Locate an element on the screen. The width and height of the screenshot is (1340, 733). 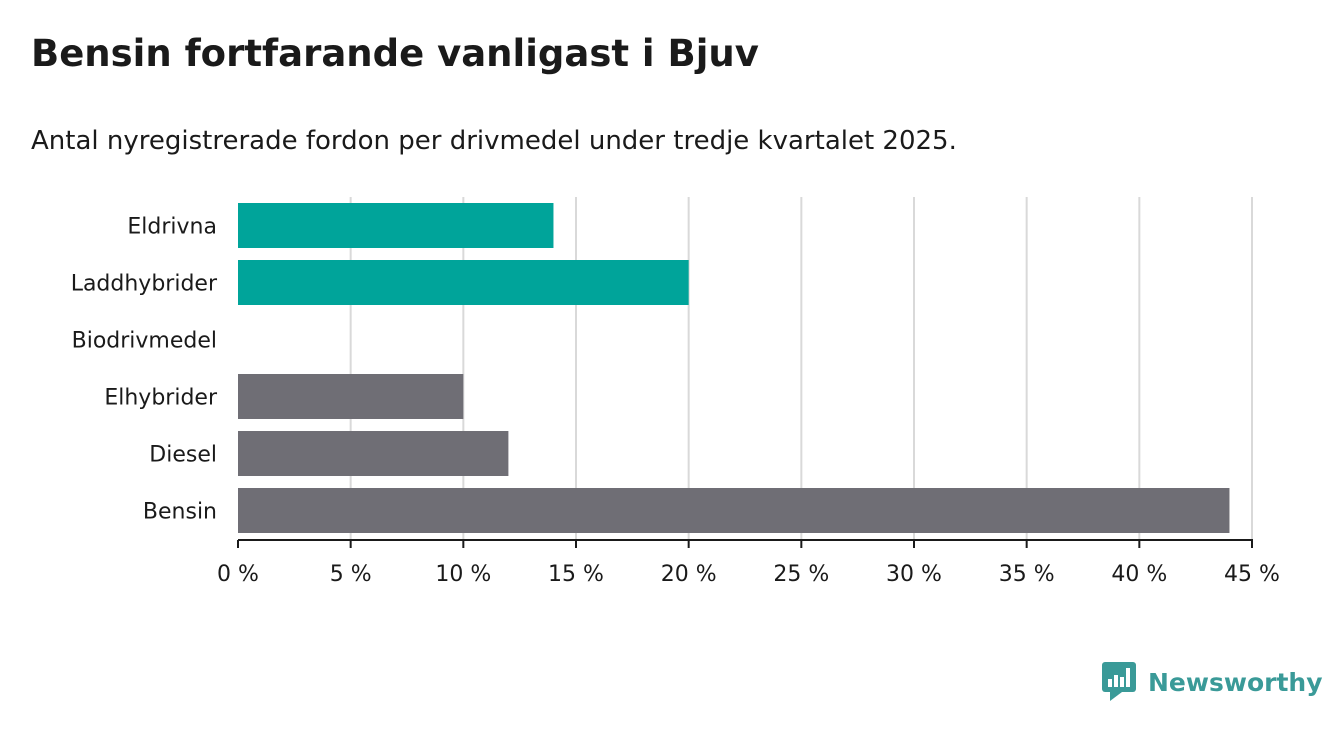
category-label: Diesel is located at coordinates (183, 455).